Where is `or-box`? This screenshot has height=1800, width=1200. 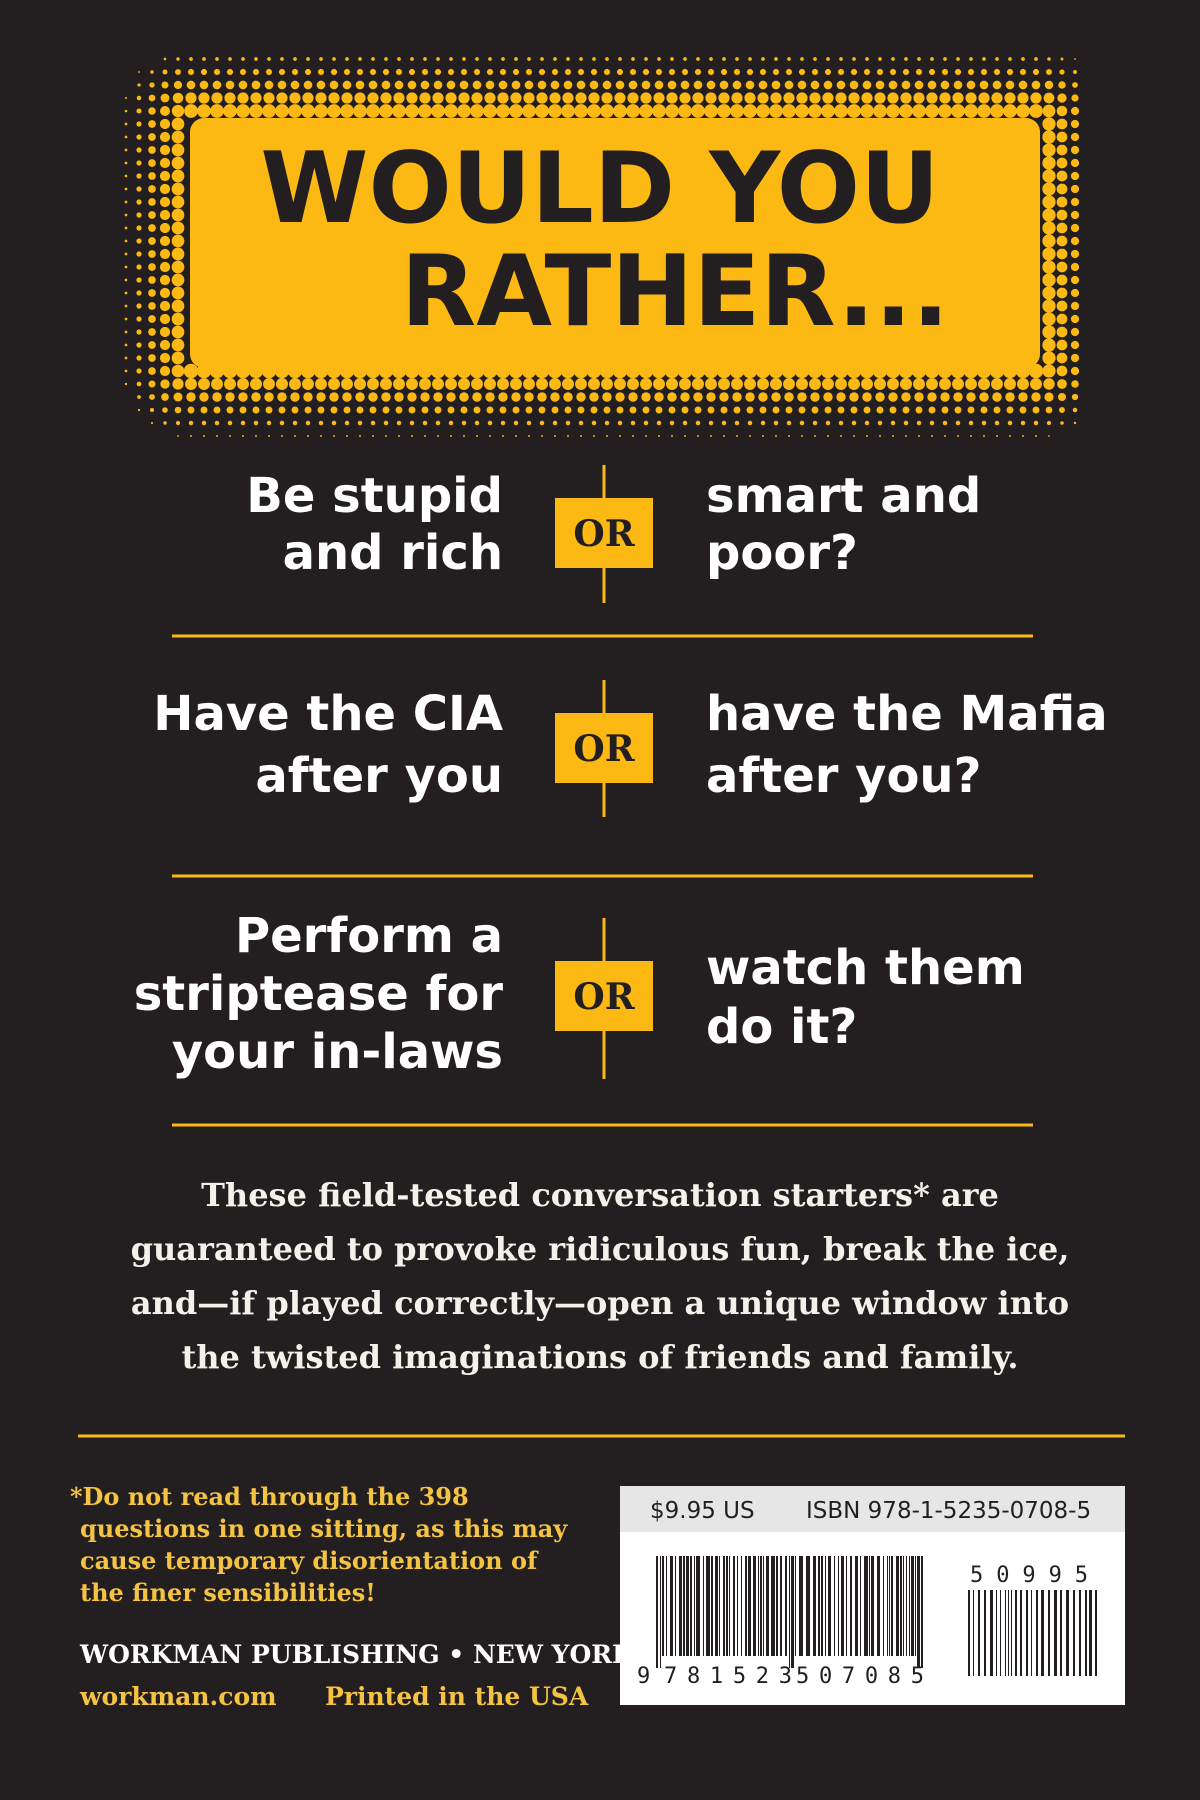 or-box is located at coordinates (604, 996).